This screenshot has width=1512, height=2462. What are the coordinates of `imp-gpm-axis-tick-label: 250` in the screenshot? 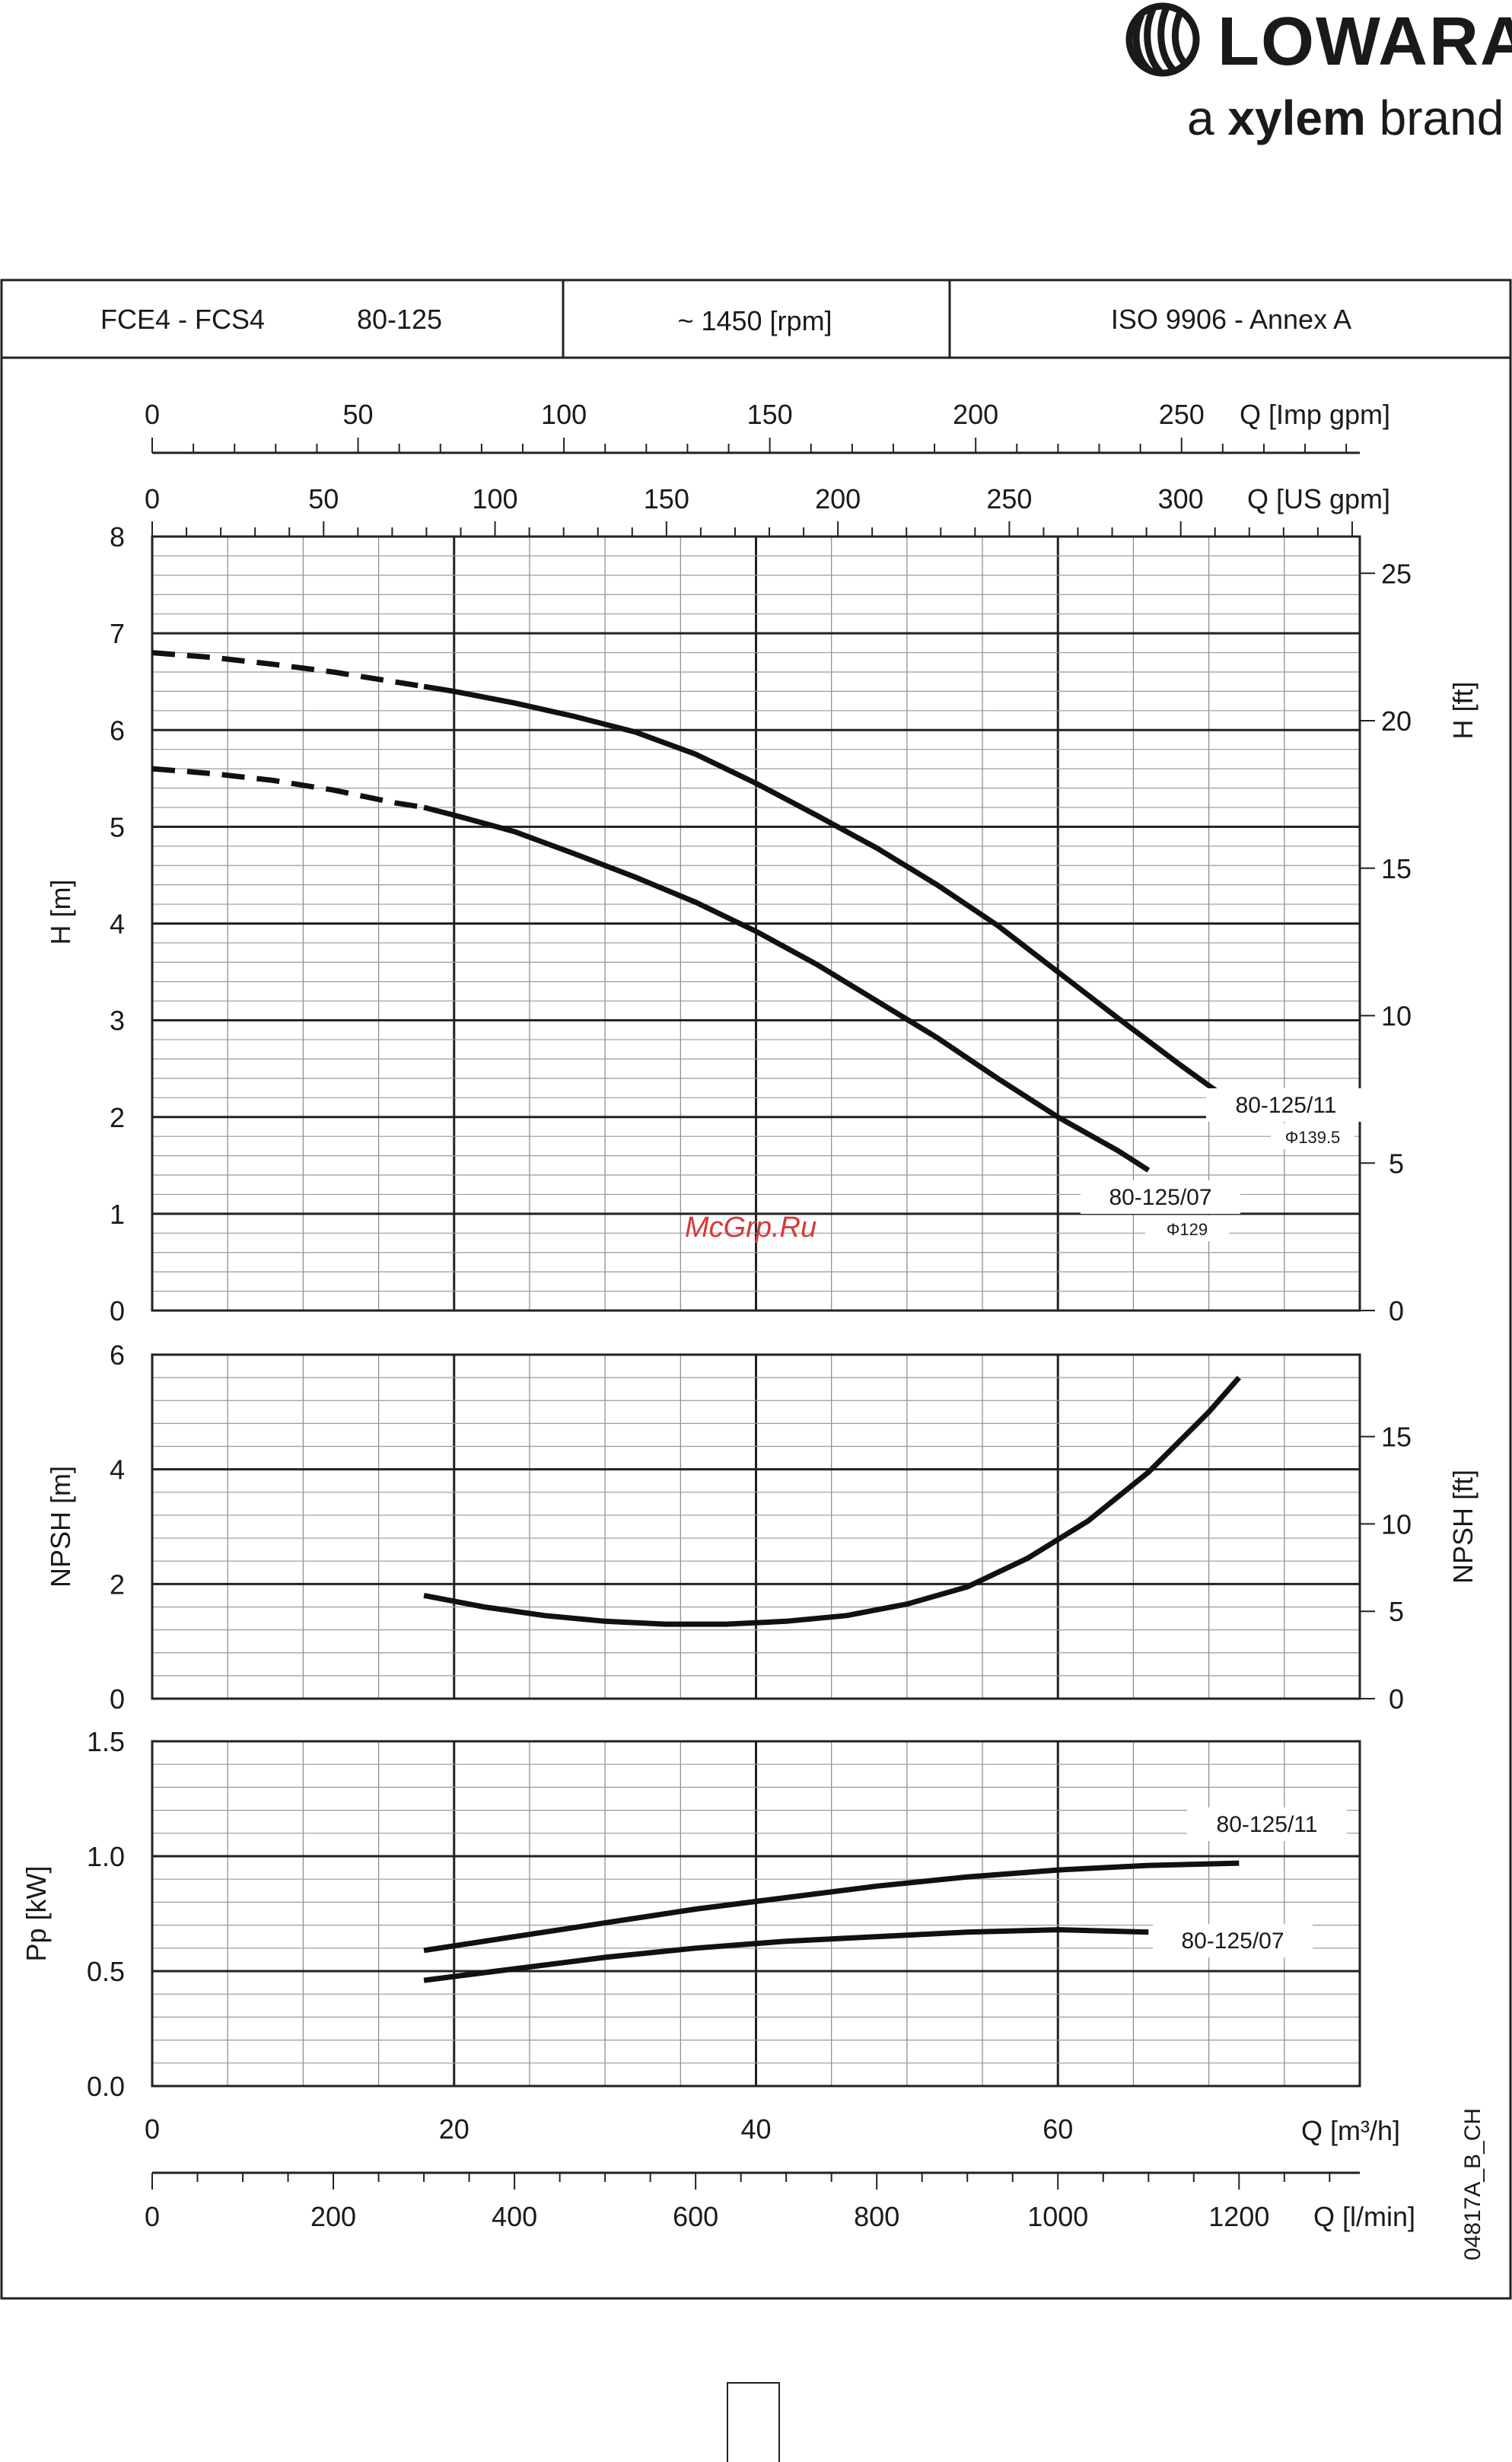 It's located at (1182, 415).